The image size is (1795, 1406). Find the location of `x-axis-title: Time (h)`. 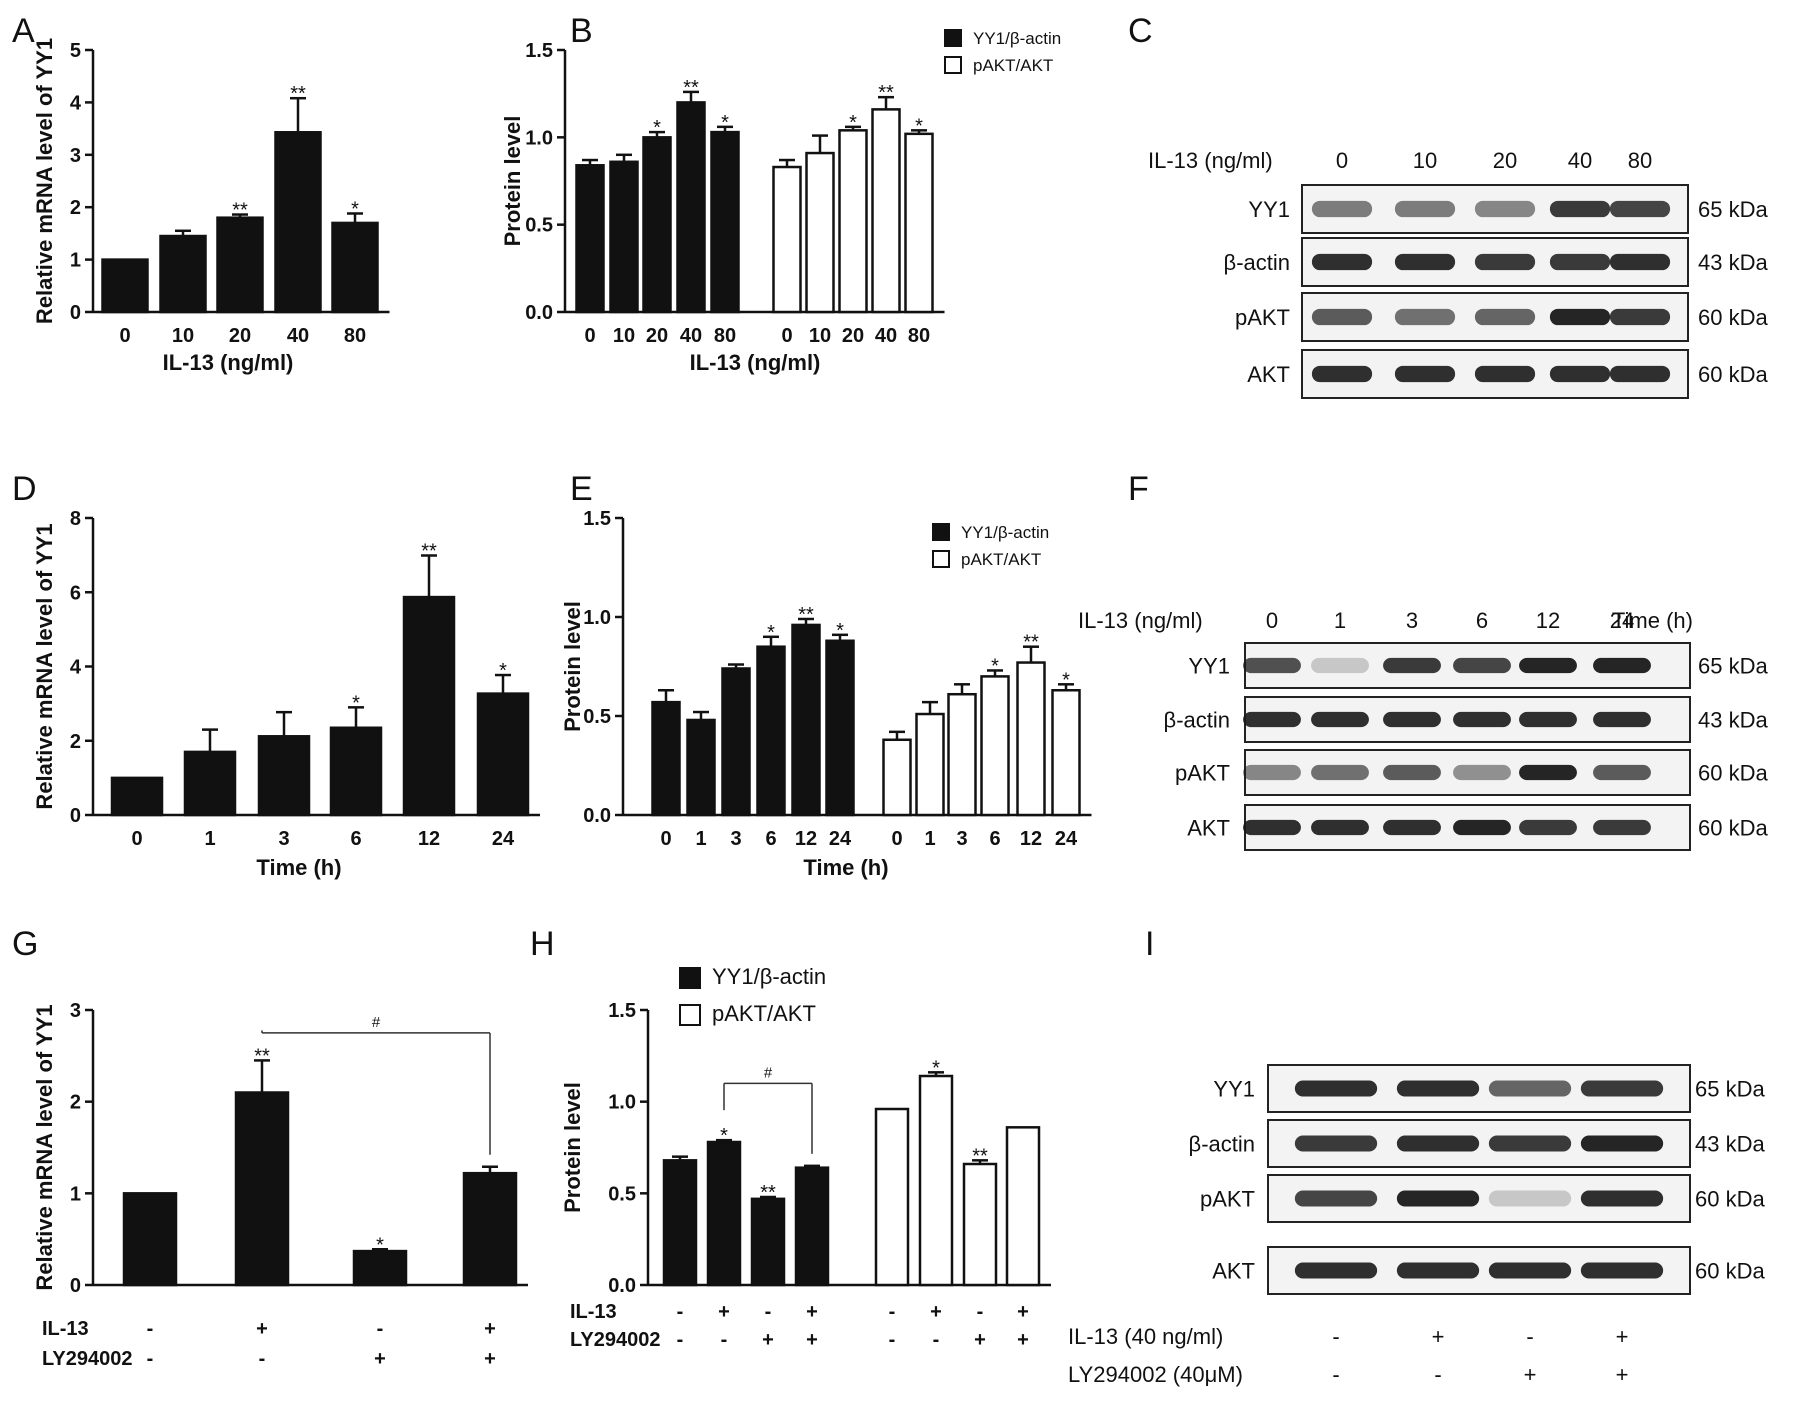

x-axis-title: Time (h) is located at coordinates (845, 867).